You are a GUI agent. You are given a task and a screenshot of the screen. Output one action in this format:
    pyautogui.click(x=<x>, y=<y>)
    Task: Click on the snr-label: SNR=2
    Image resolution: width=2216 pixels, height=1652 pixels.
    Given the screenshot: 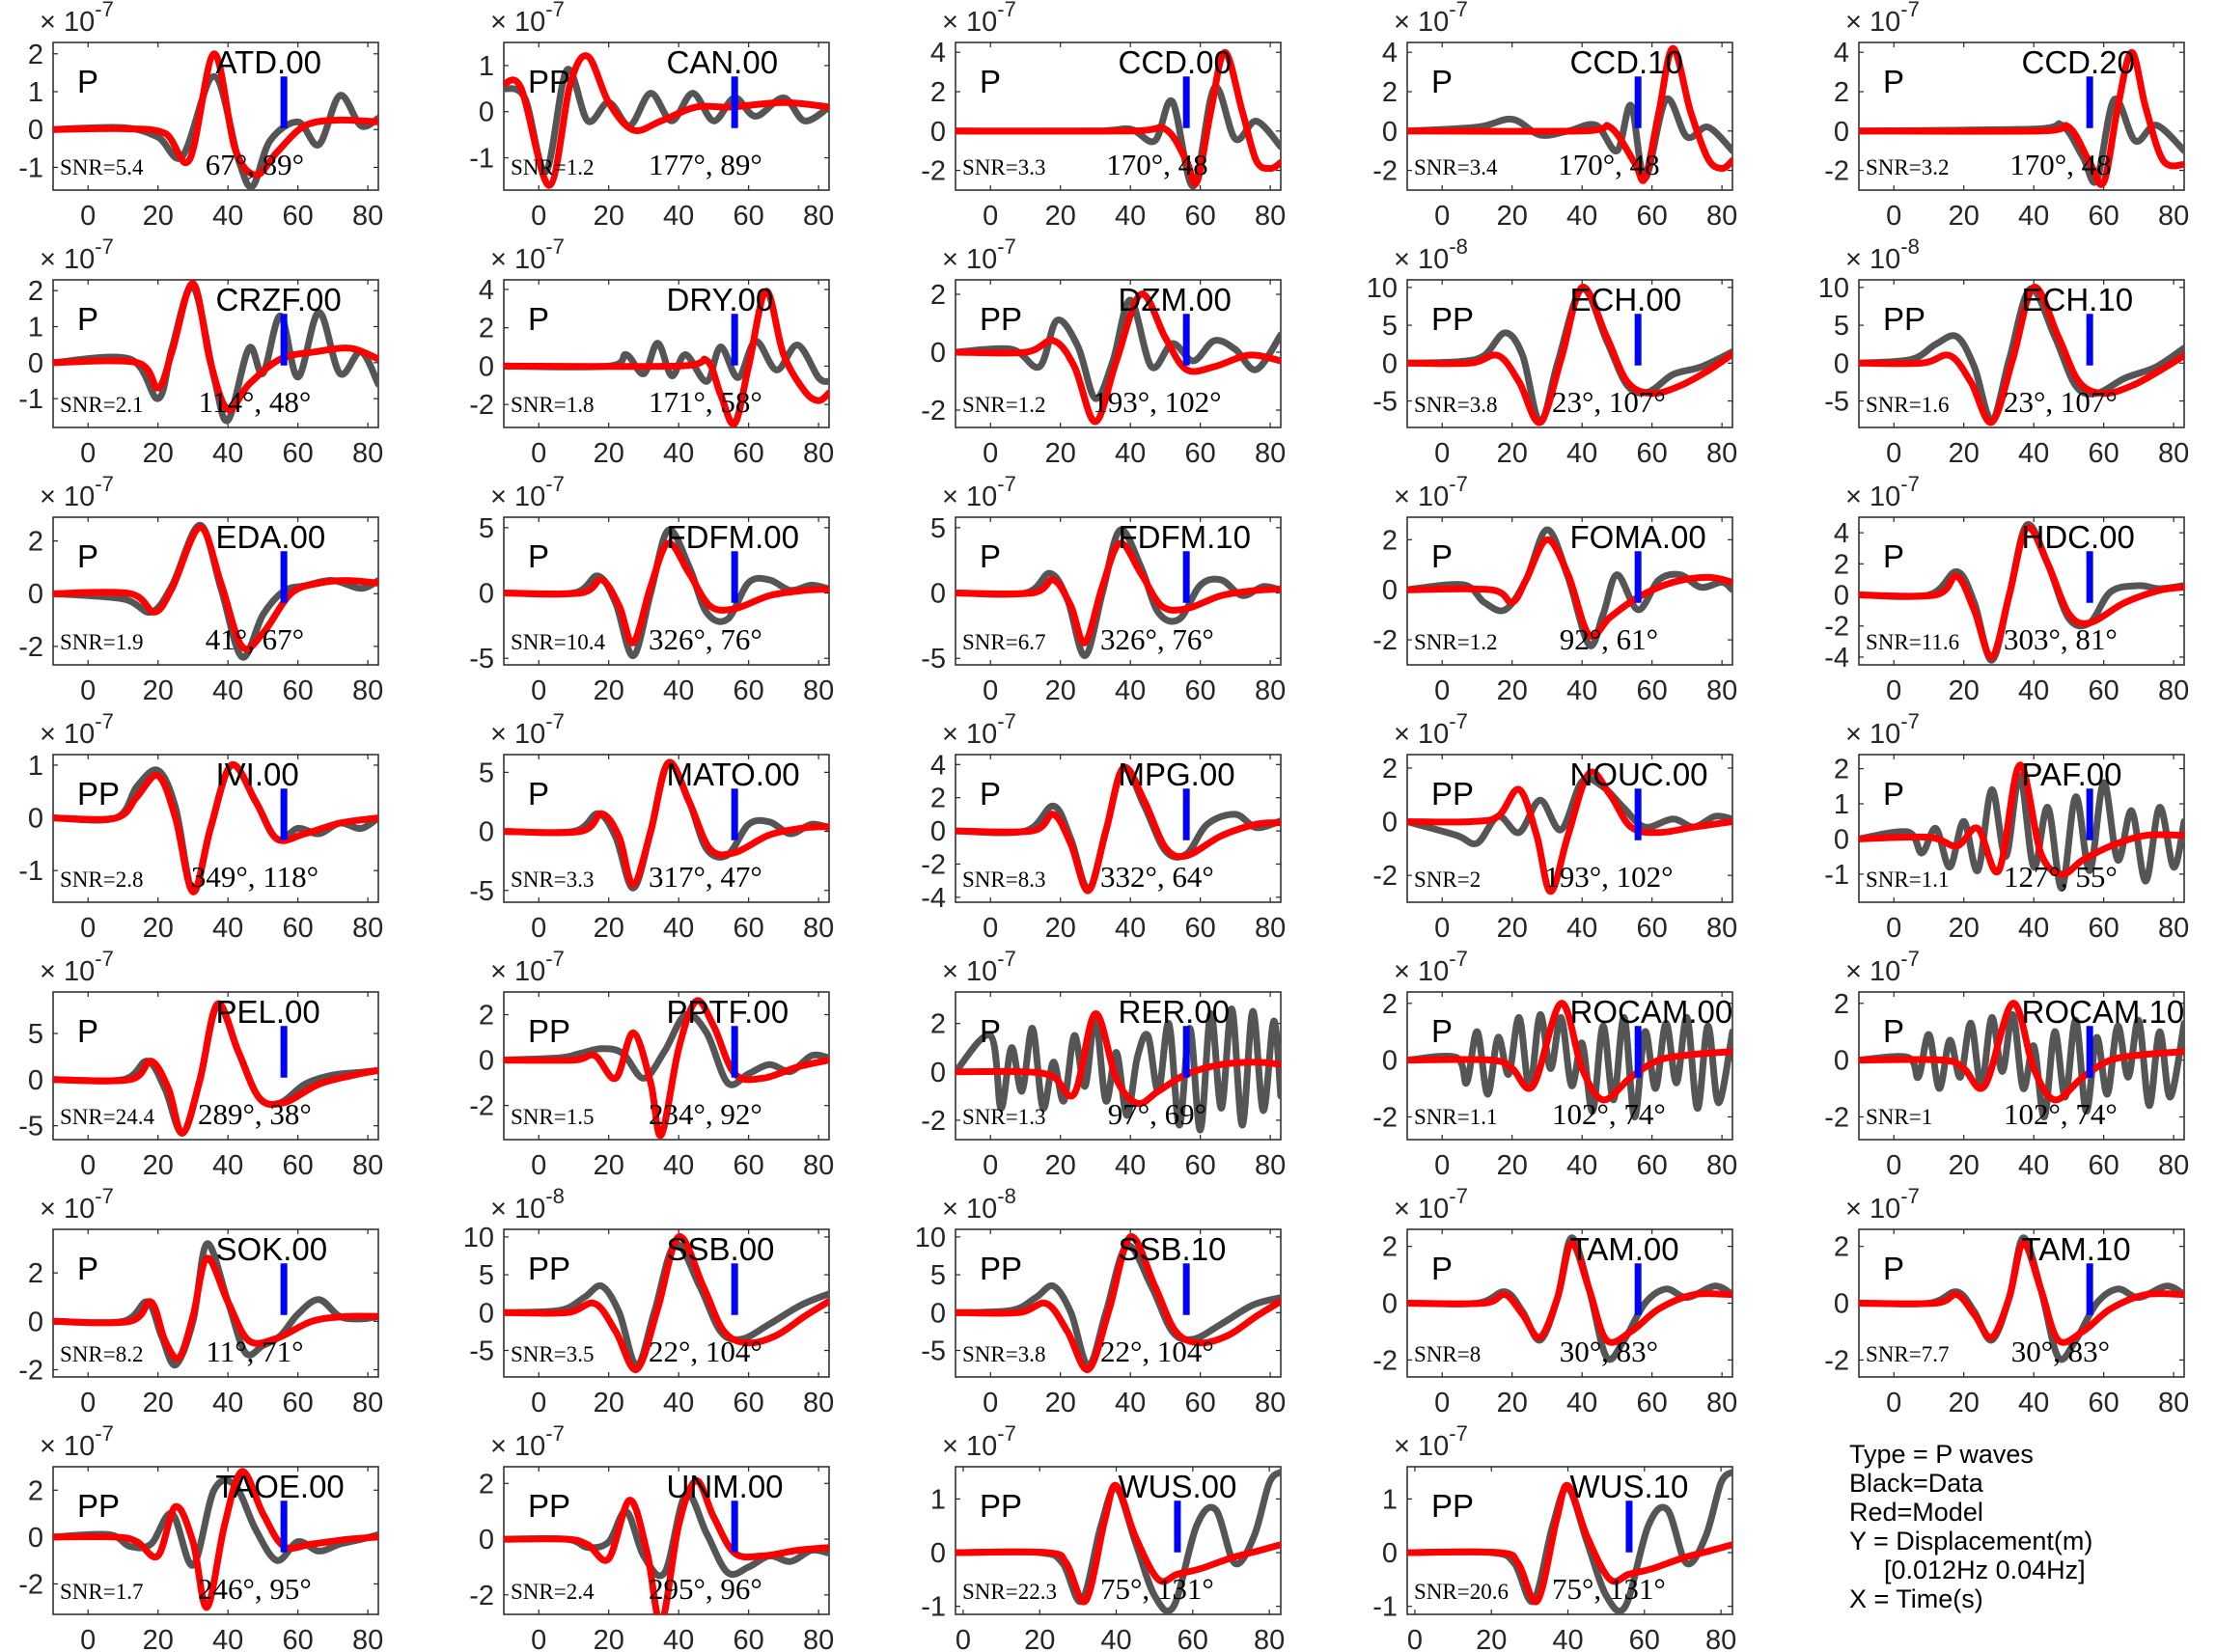 What is the action you would take?
    pyautogui.click(x=1447, y=879)
    